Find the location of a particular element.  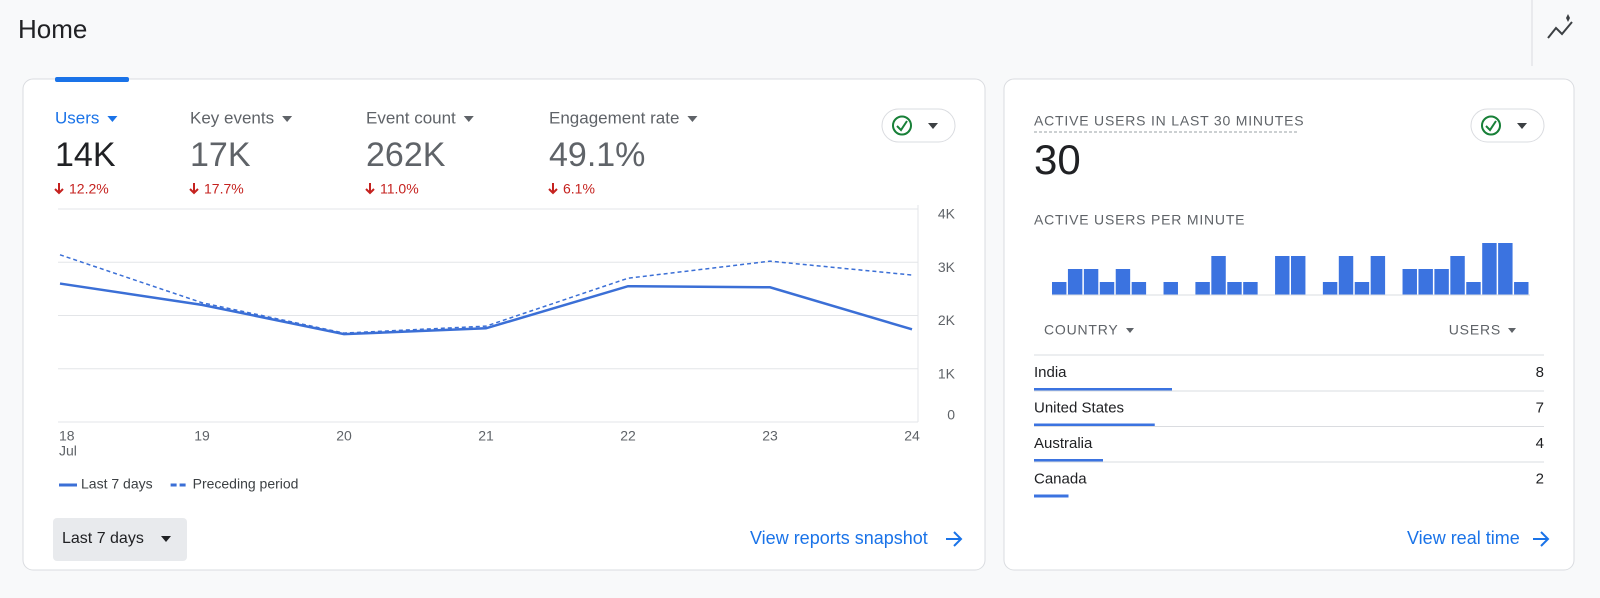

x-tick-label: 21 is located at coordinates (486, 436).